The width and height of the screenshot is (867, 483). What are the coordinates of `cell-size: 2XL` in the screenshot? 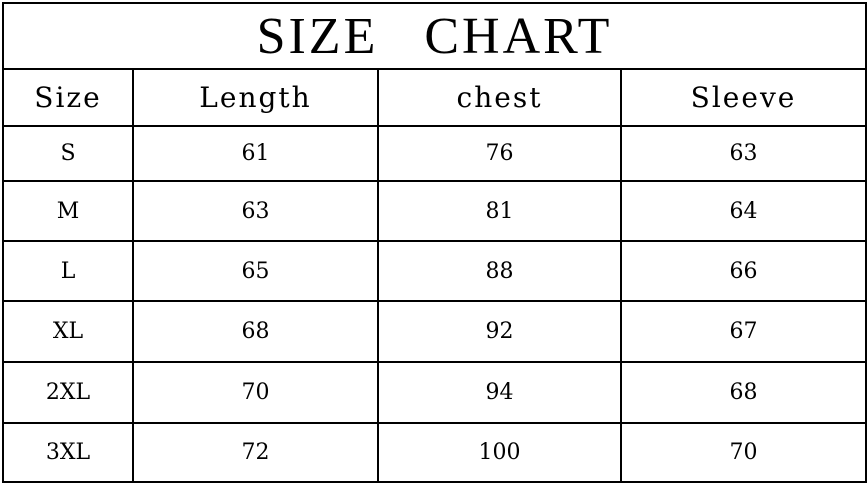 It's located at (68, 392).